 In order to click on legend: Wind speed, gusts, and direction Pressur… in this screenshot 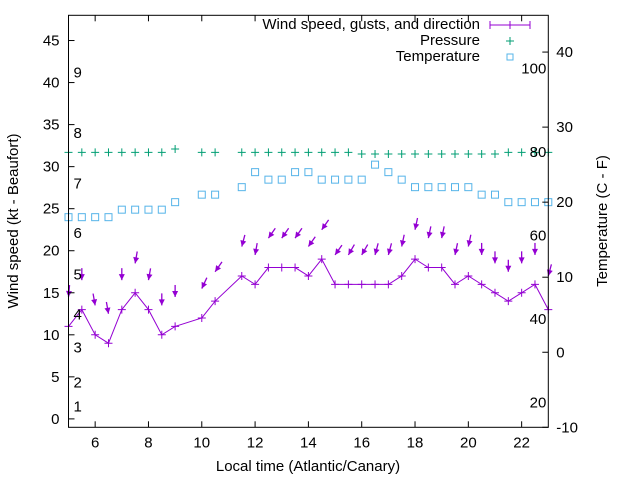, I will do `click(396, 40)`.